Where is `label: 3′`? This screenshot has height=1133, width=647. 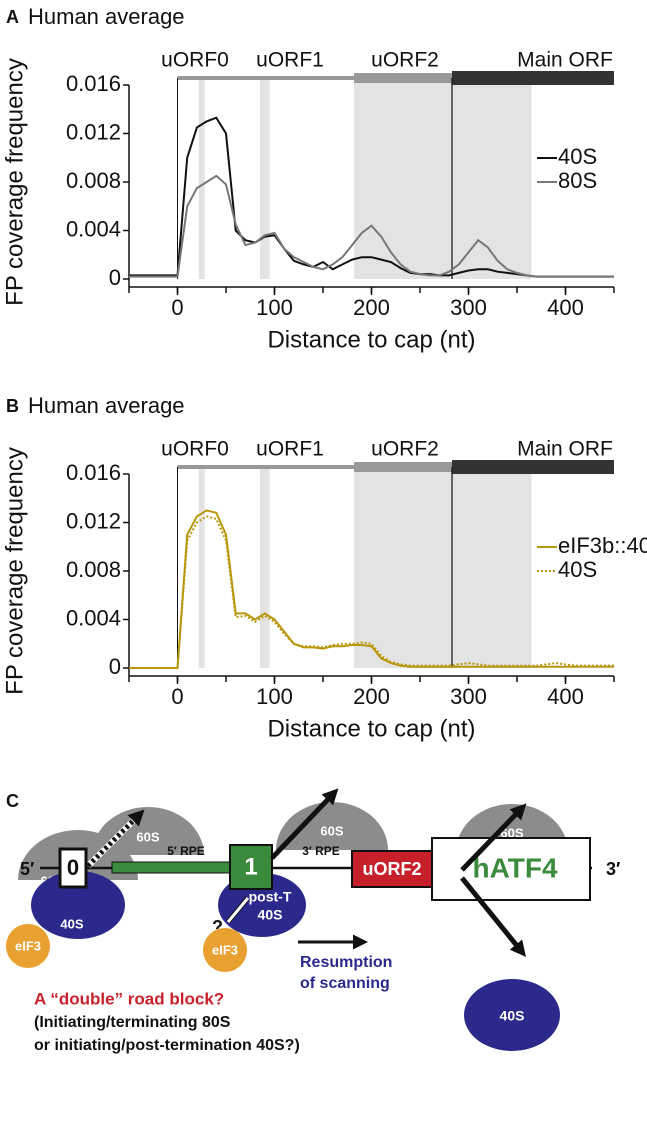
label: 3′ is located at coordinates (613, 869).